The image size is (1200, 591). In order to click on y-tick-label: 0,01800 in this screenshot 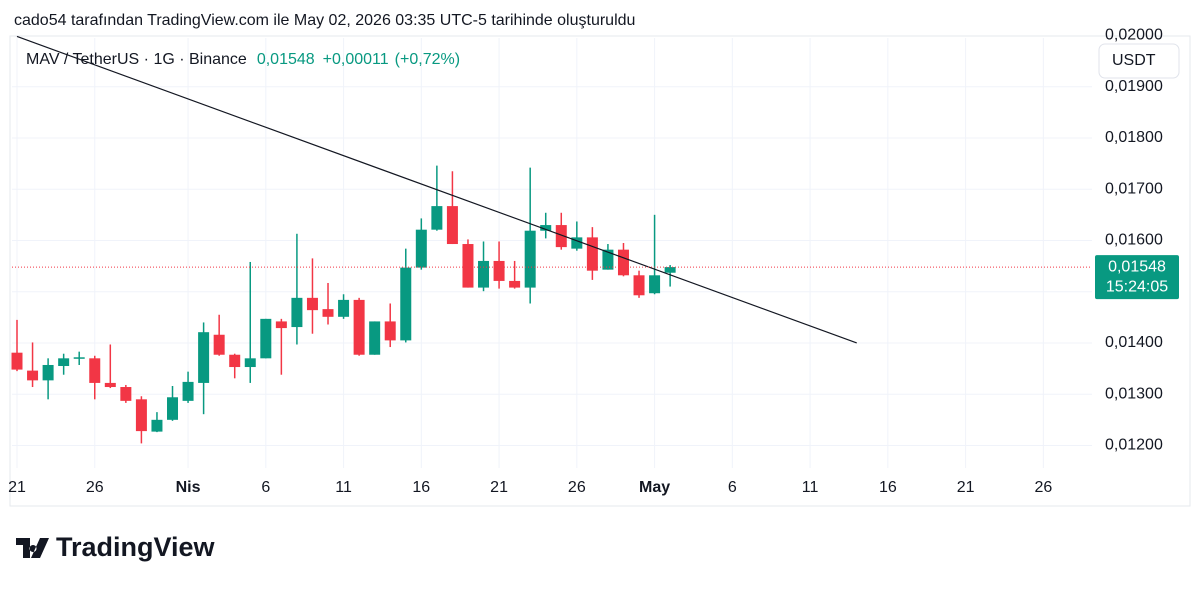, I will do `click(1134, 137)`.